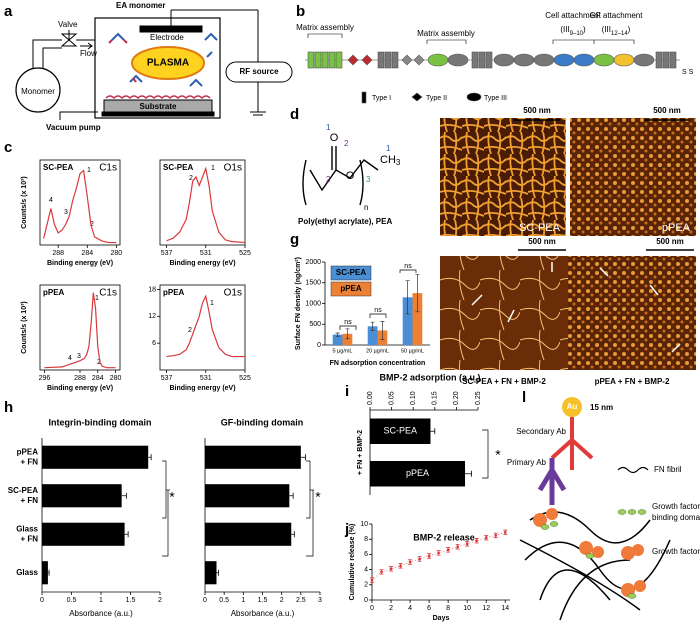 The image size is (700, 633). I want to click on x-tick-label: 0, so click(205, 600).